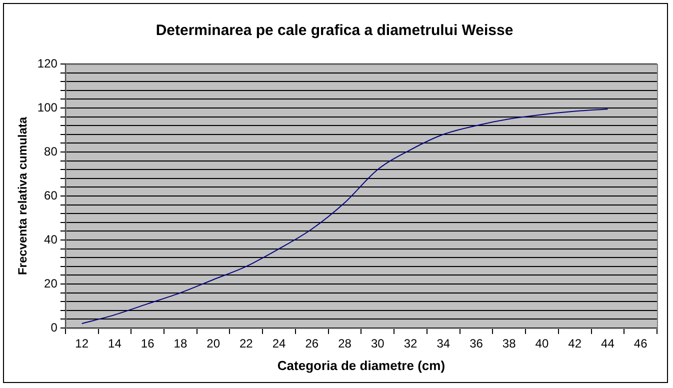  Describe the element at coordinates (115, 343) in the screenshot. I see `x-tick-label: 14` at that location.